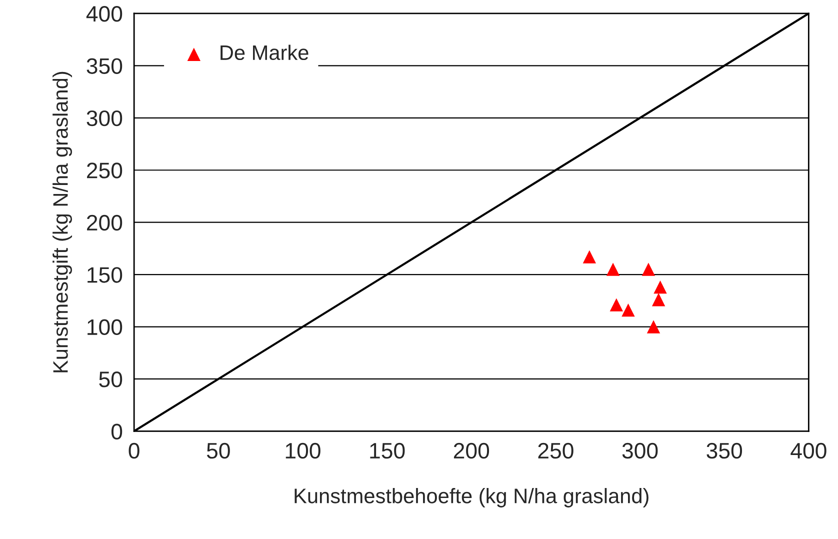 Image resolution: width=838 pixels, height=539 pixels. What do you see at coordinates (556, 450) in the screenshot?
I see `x-tick-label: 250` at bounding box center [556, 450].